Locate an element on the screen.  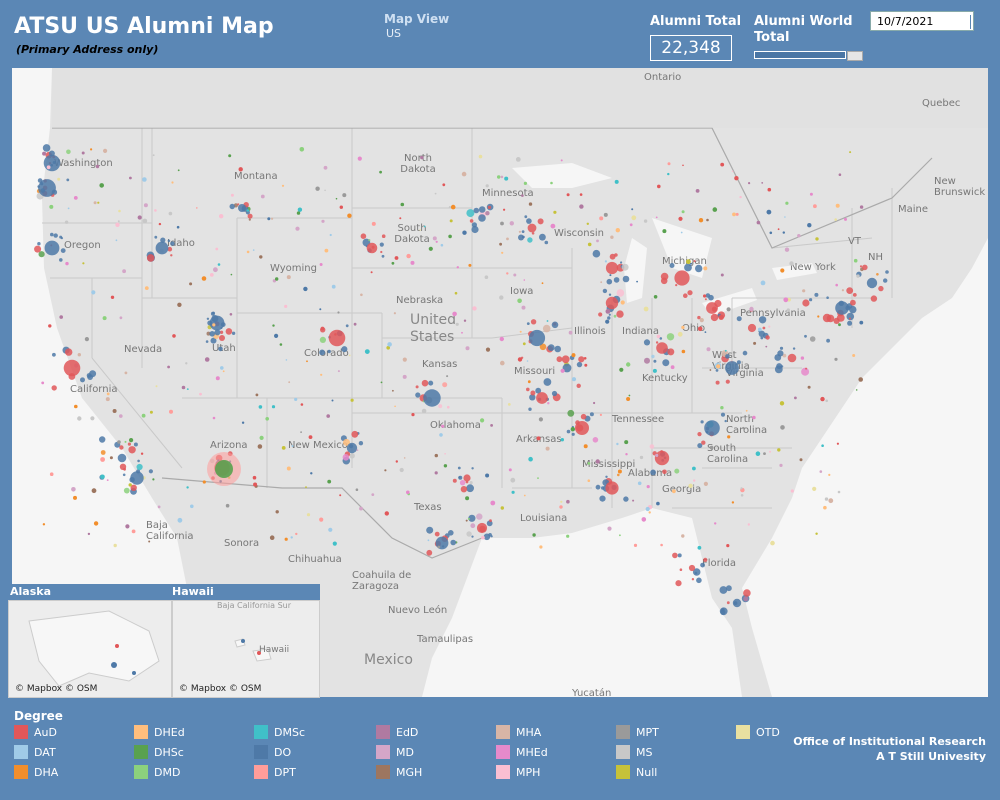
alaska-inset-map: © Mapbox © OSM is located at coordinates (90, 649).